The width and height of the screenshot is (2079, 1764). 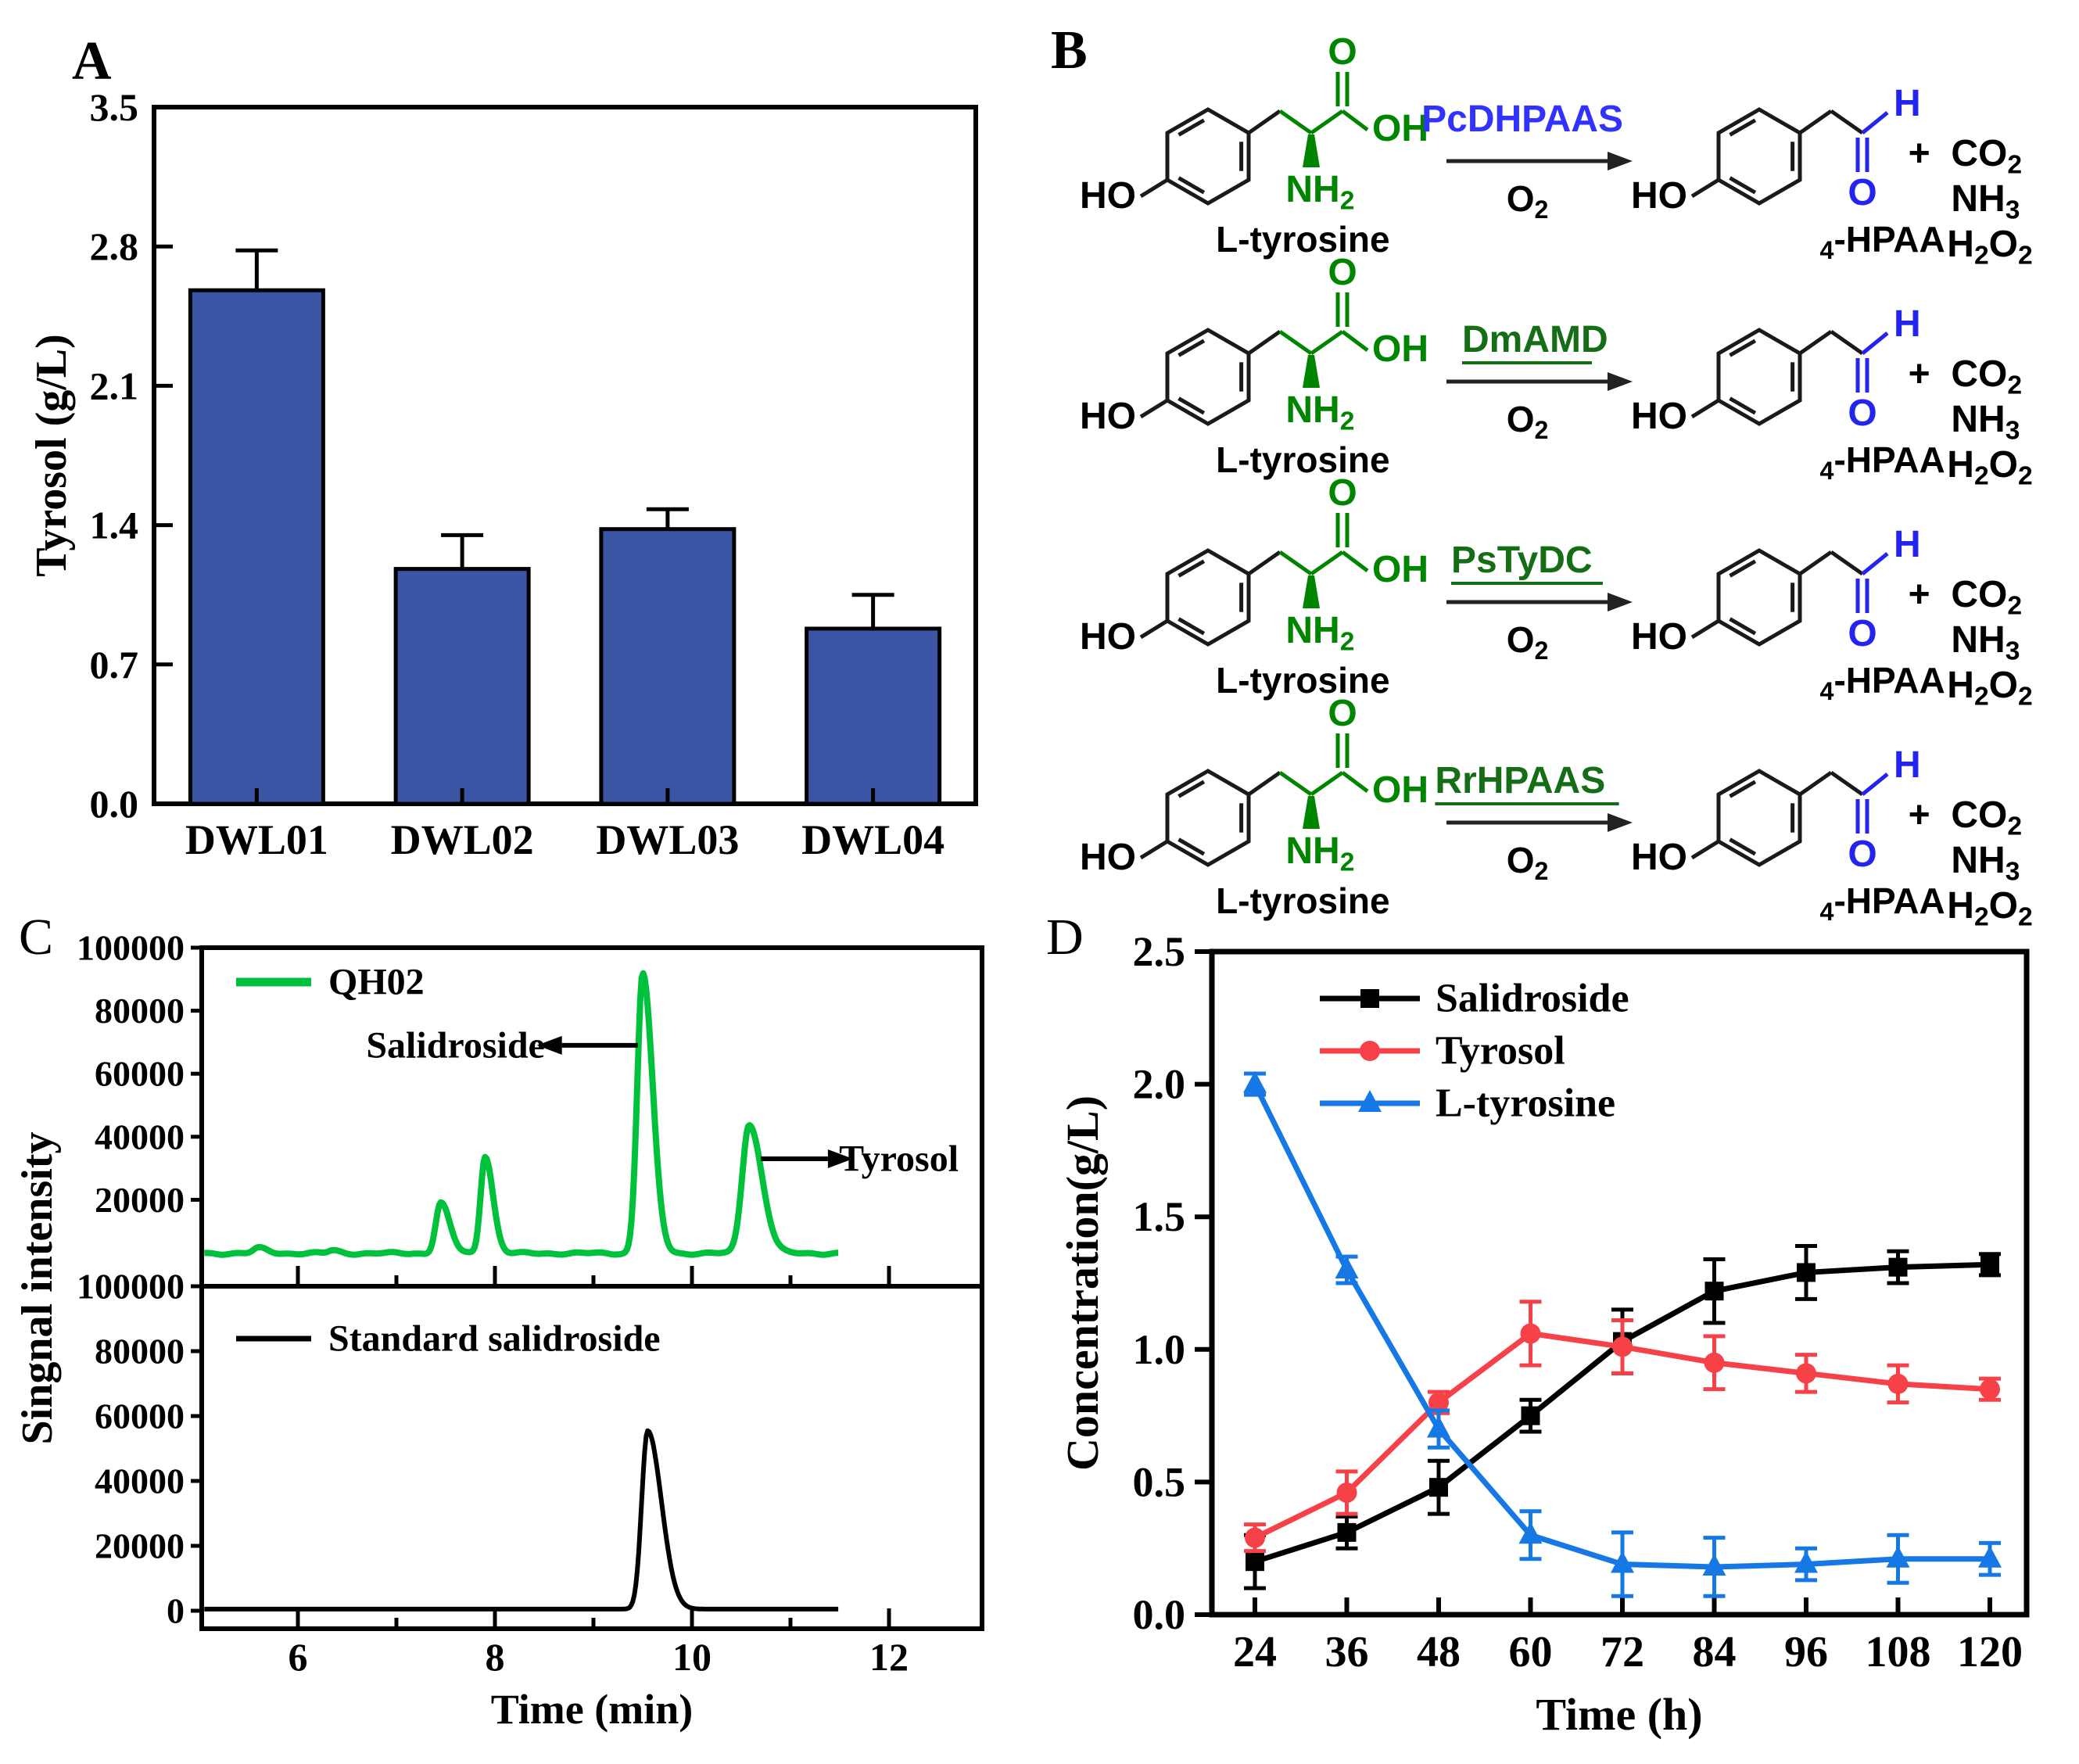 I want to click on y-tick-label: 2.5, so click(x=1159, y=951).